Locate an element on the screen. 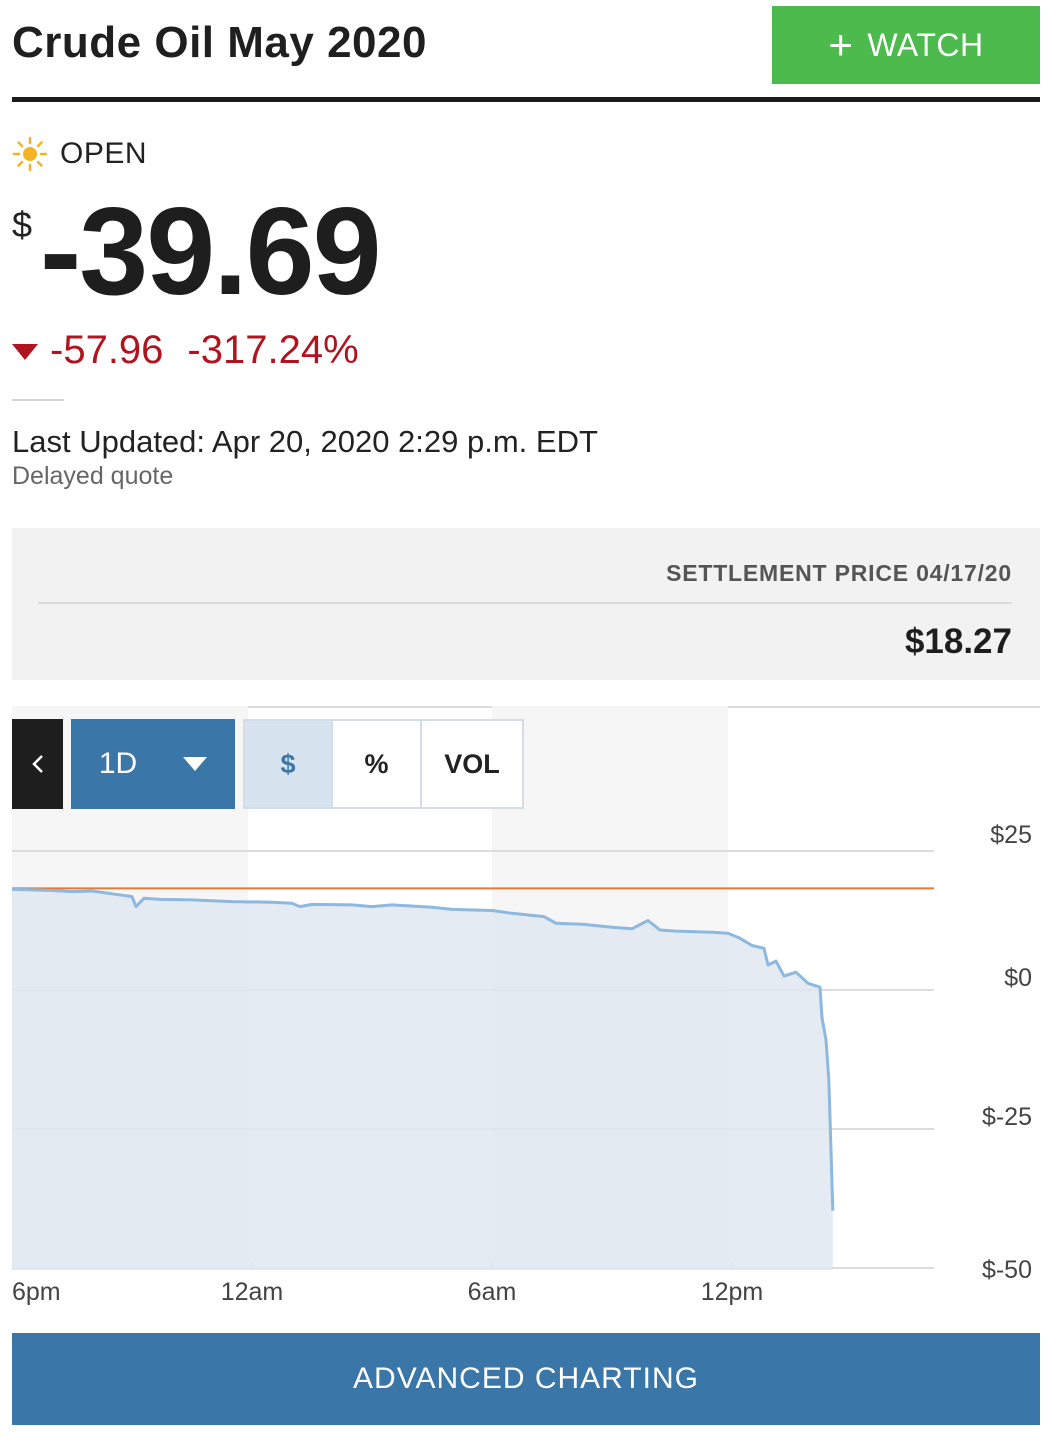  header: Crude Oil May 2020 + WATCH is located at coordinates (526, 51).